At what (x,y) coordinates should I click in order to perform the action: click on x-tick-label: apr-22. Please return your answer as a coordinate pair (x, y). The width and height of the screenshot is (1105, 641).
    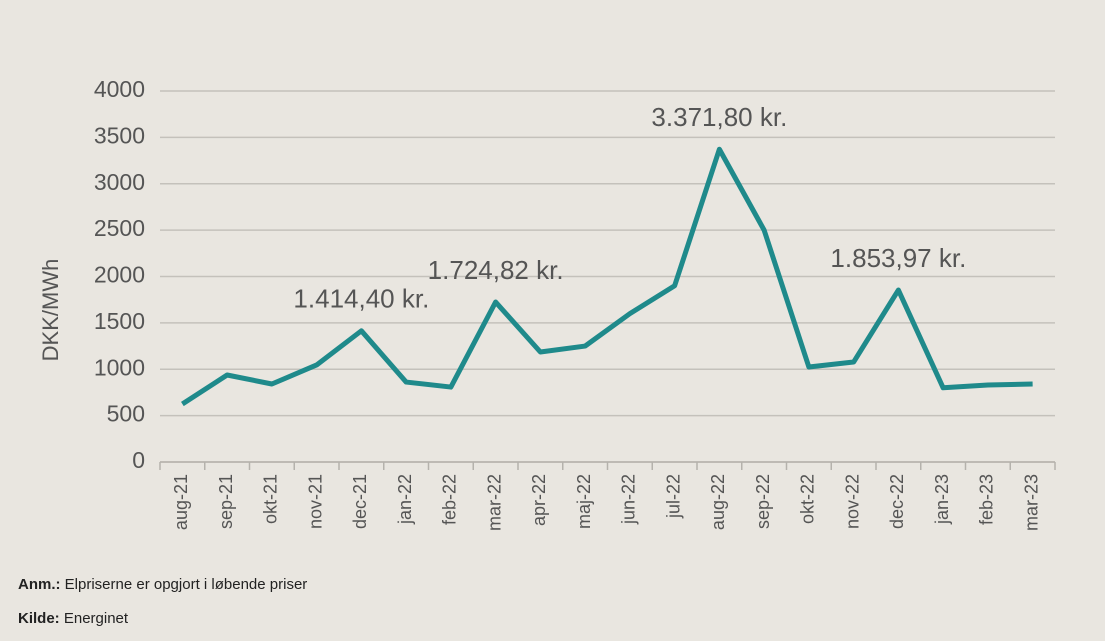
    Looking at the image, I should click on (539, 500).